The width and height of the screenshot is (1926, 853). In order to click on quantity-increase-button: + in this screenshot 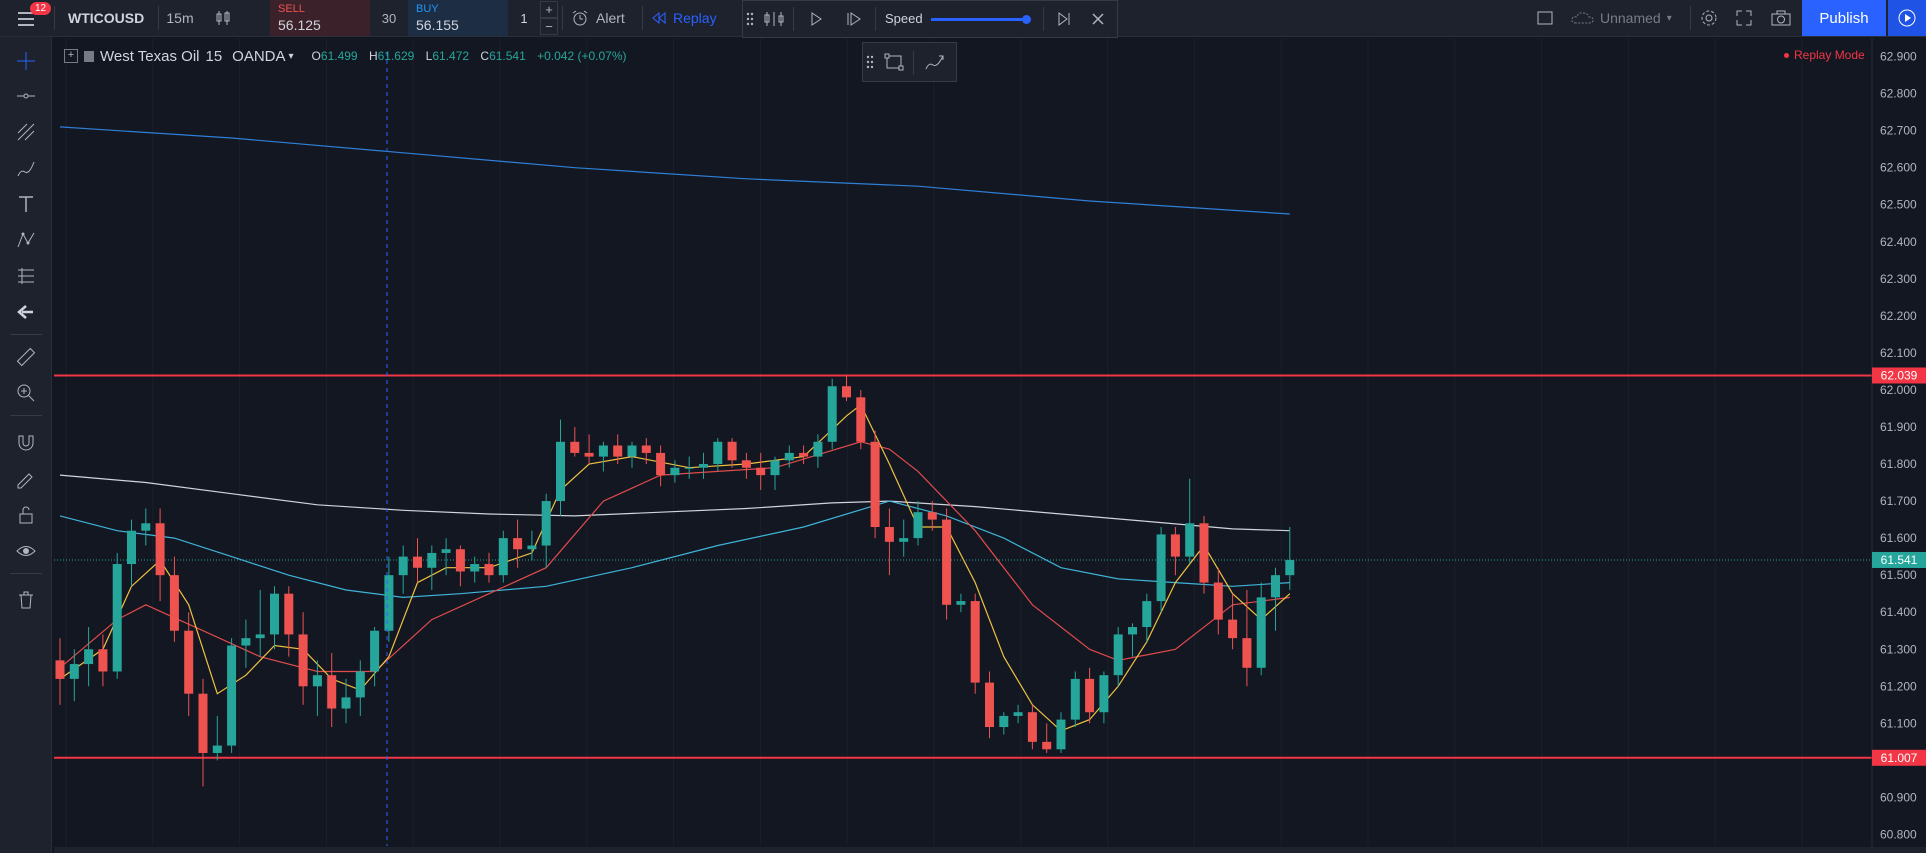, I will do `click(549, 9)`.